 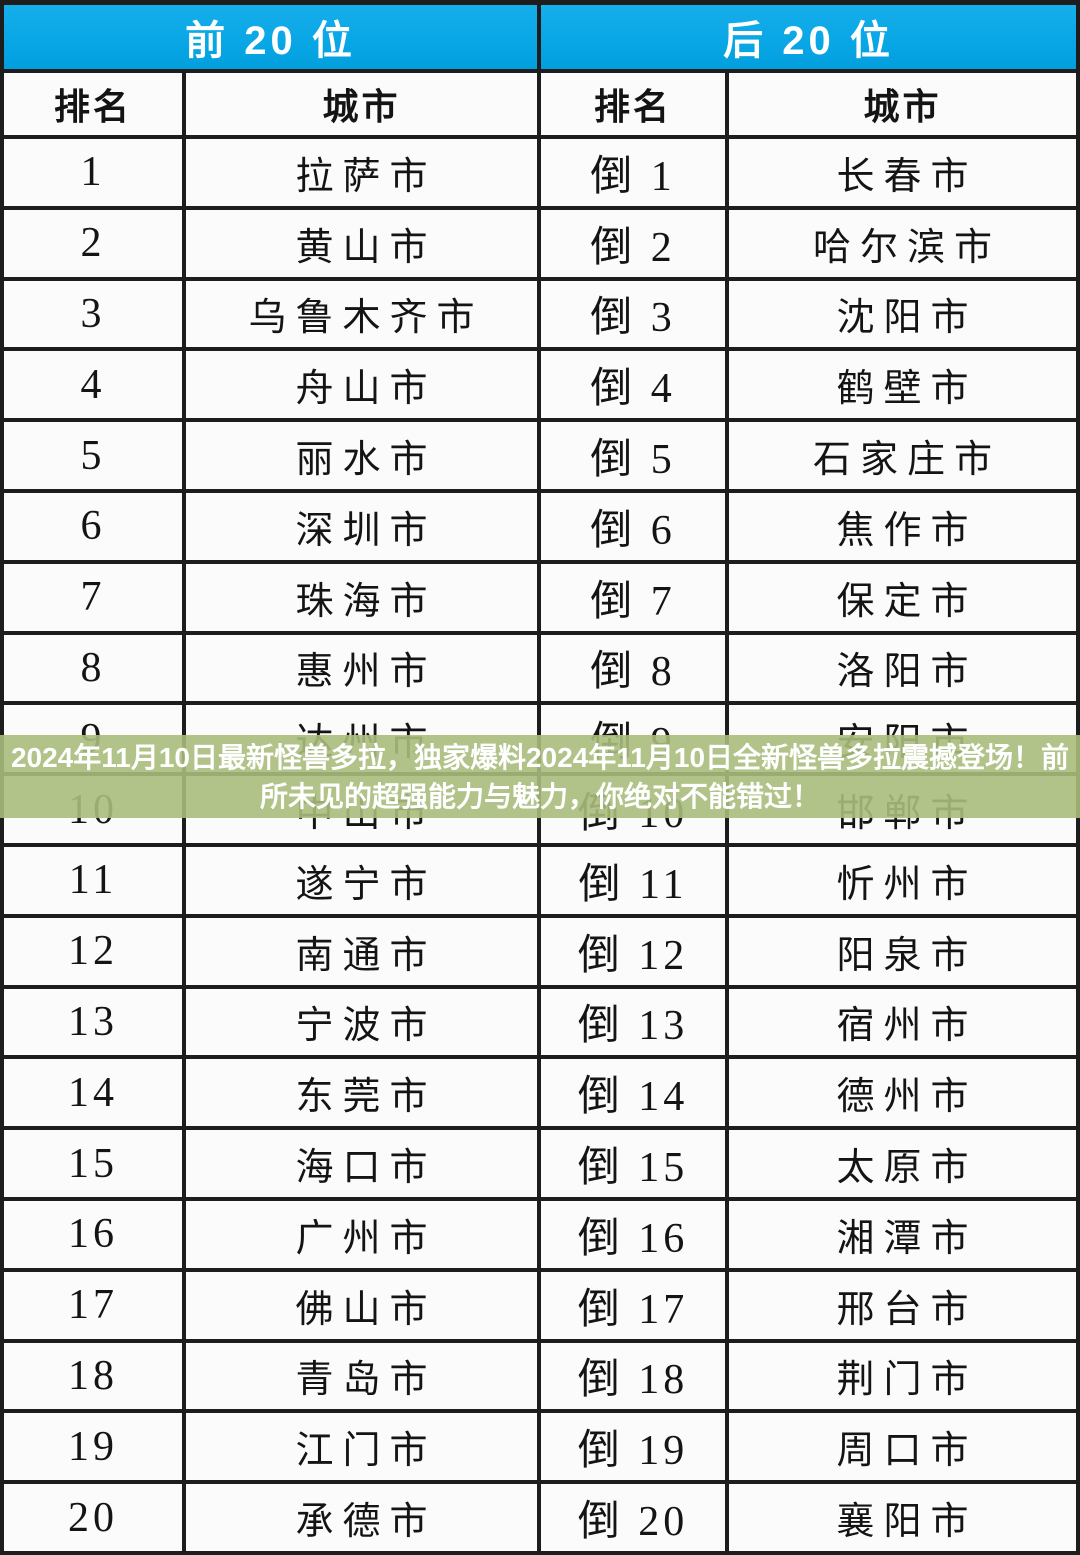 I want to click on rank-cell: 6, so click(x=93, y=526).